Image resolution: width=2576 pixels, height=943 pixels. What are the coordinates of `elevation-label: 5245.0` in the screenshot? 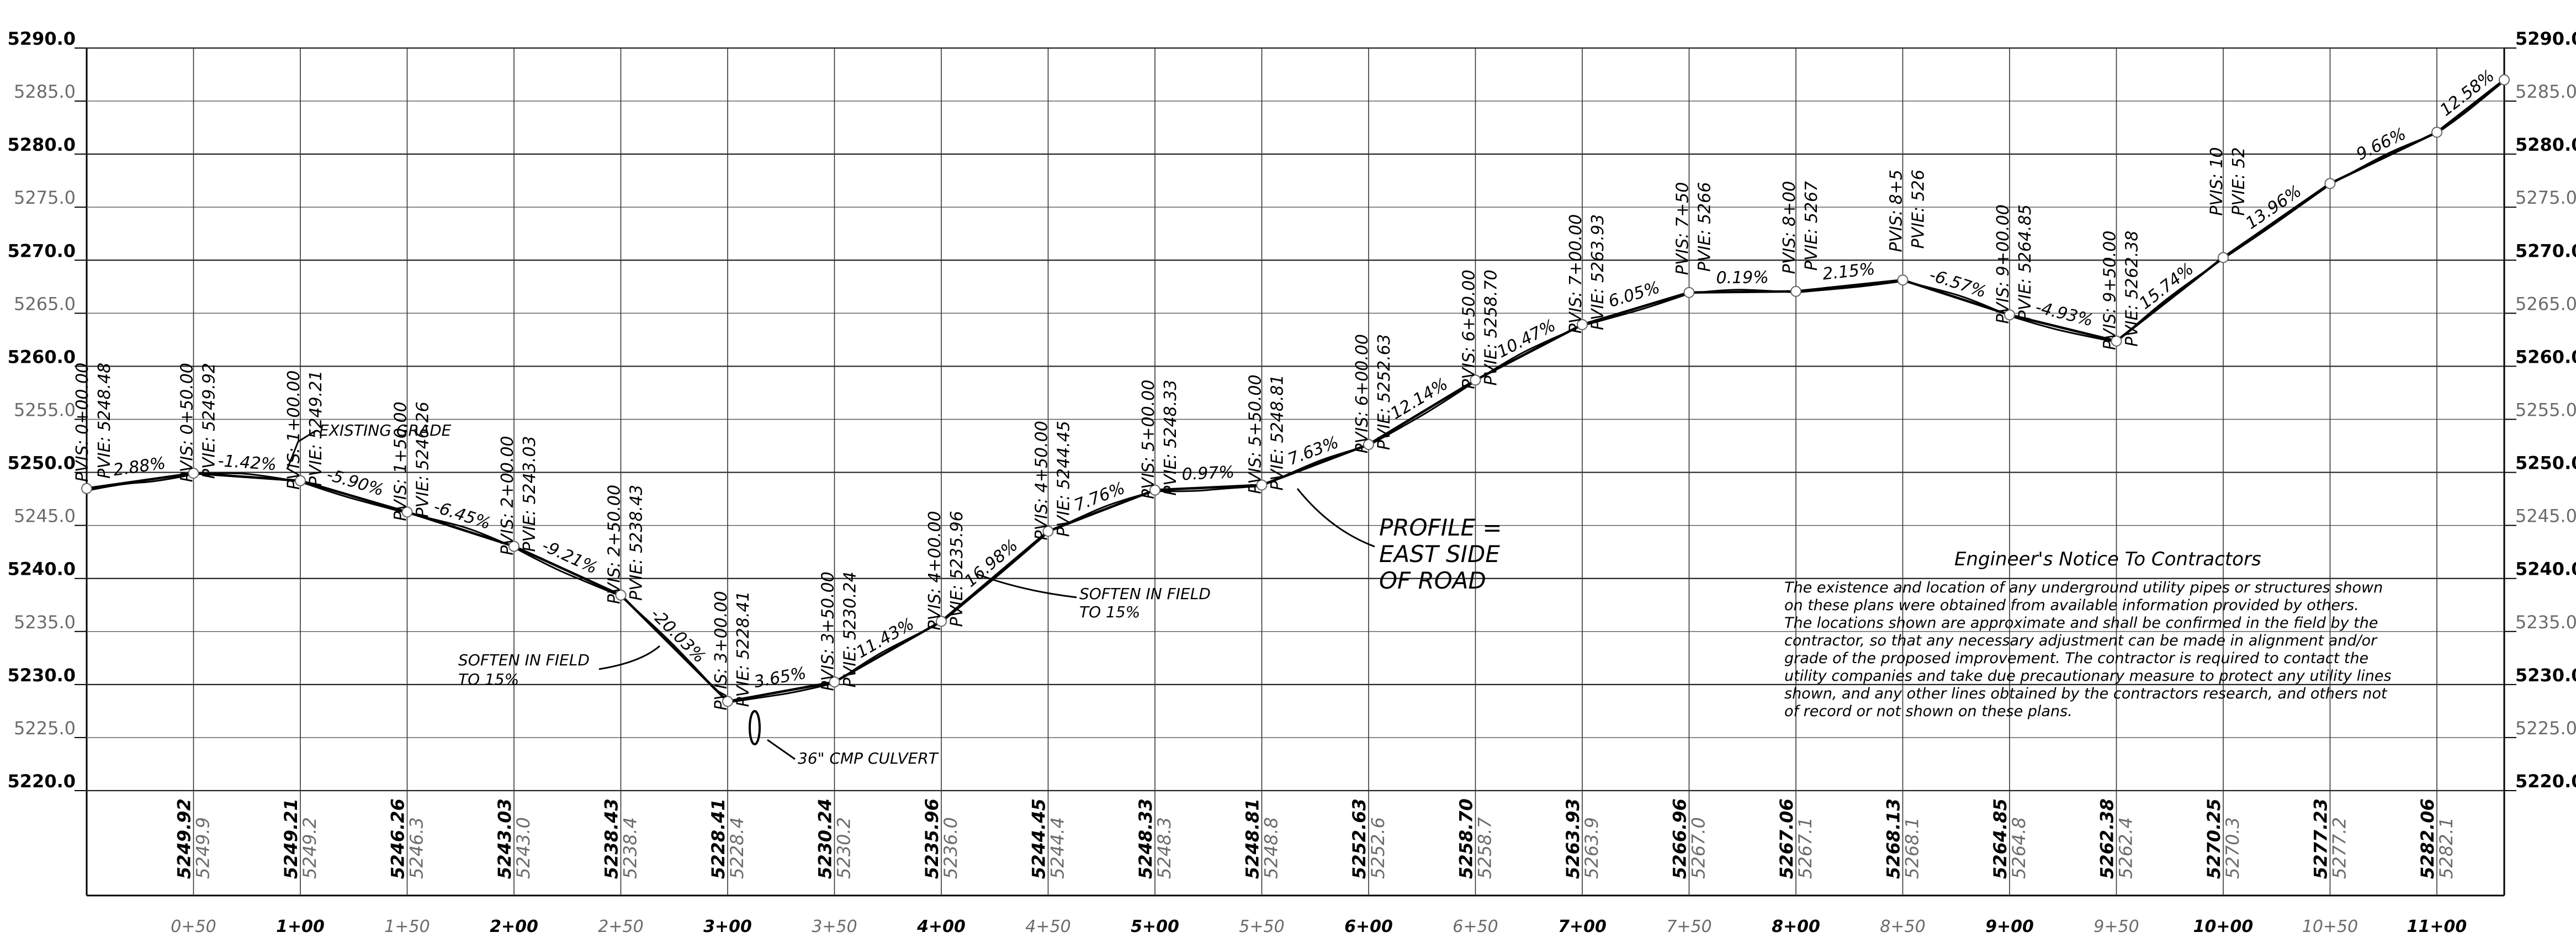 It's located at (45, 516).